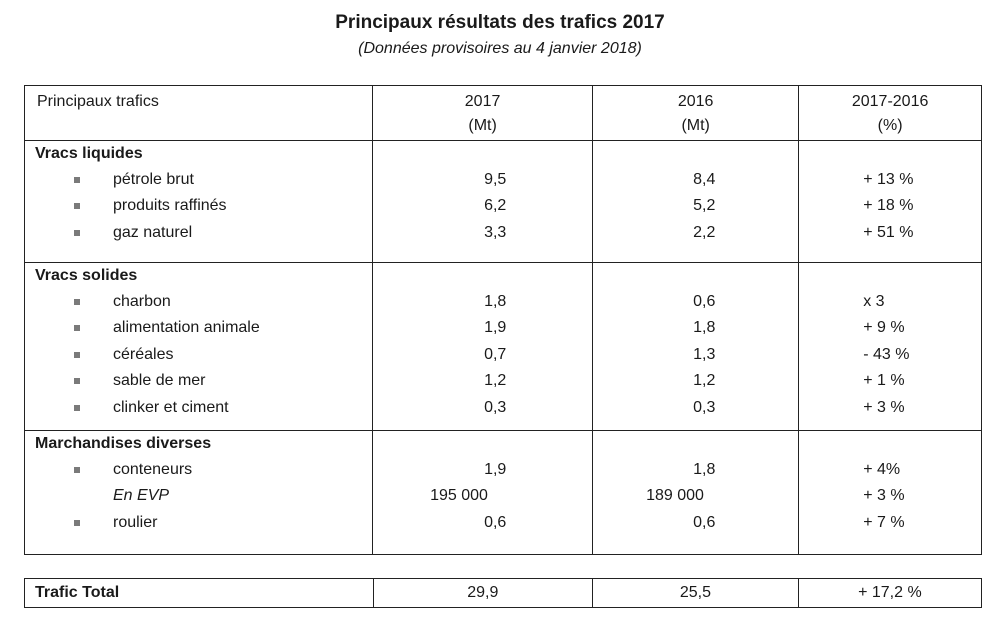 Image resolution: width=1000 pixels, height=628 pixels. I want to click on header-2017-year: 2017, so click(482, 101).